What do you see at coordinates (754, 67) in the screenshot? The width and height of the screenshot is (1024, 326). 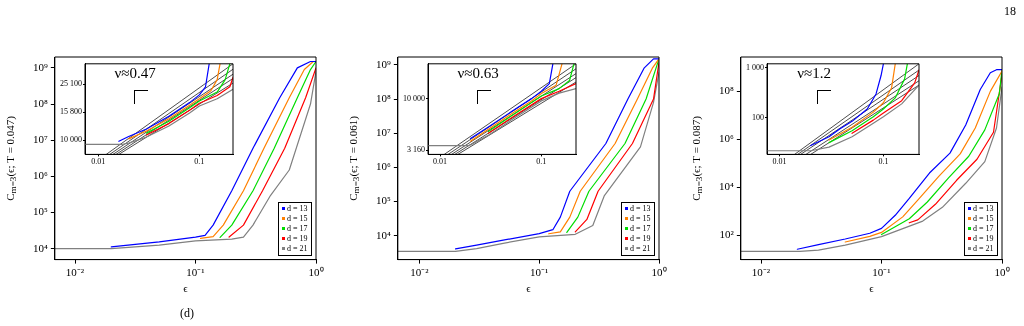 I see `y-tick-label: 1 000` at bounding box center [754, 67].